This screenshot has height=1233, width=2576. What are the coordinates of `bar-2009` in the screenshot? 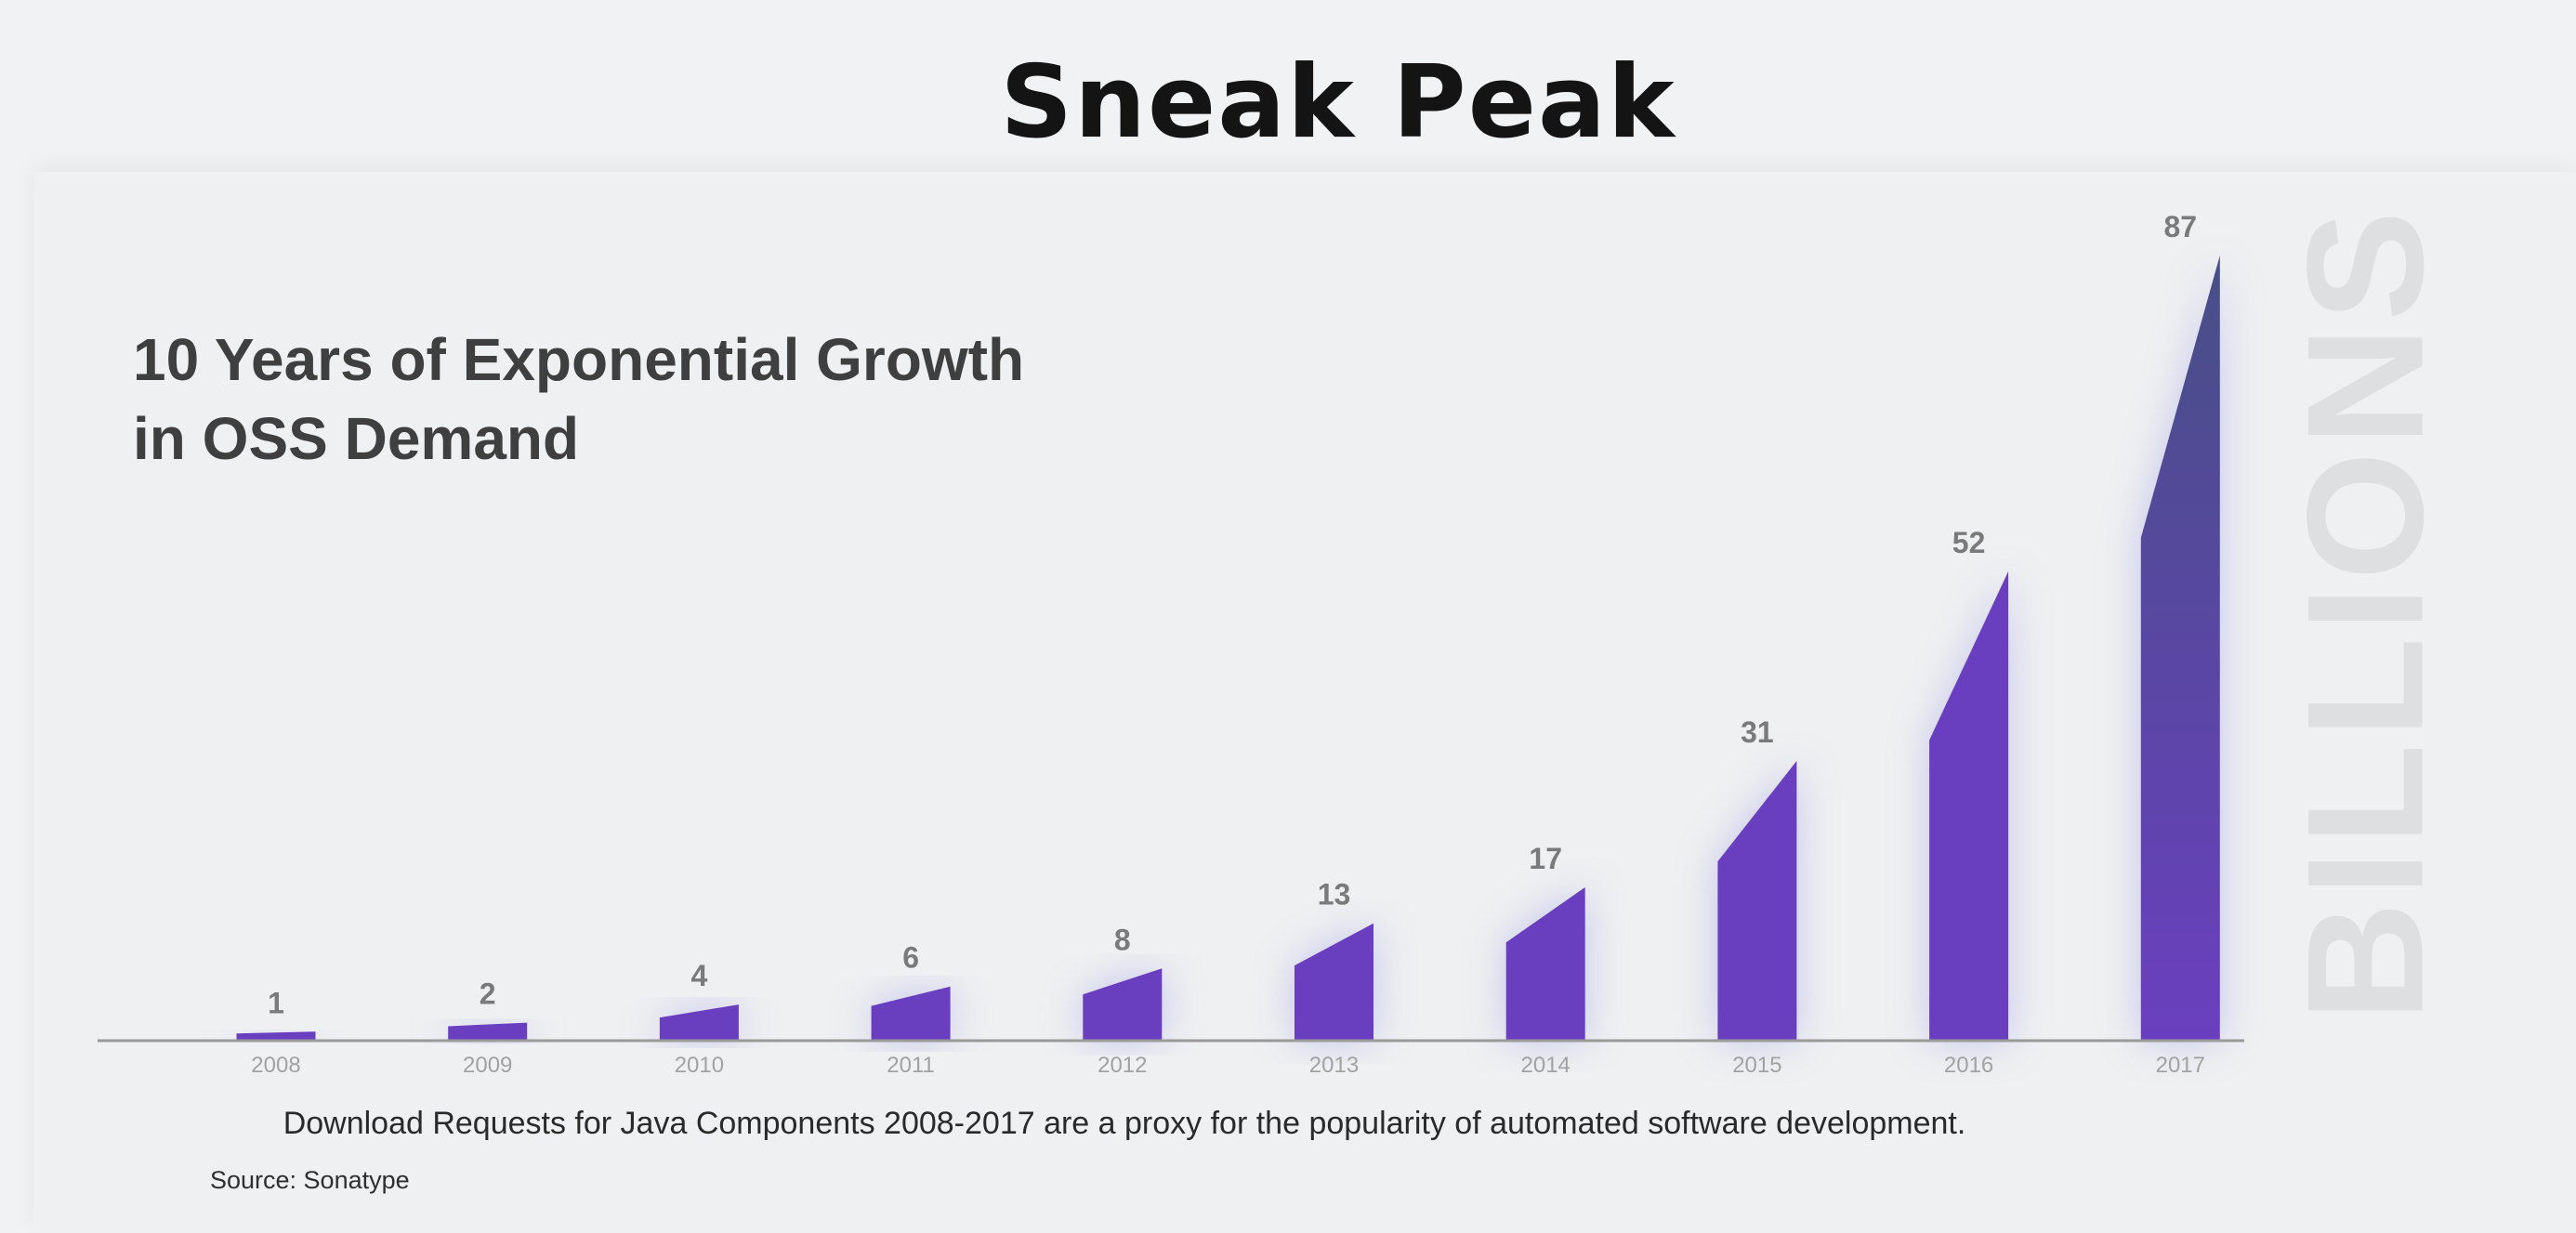 It's located at (488, 1031).